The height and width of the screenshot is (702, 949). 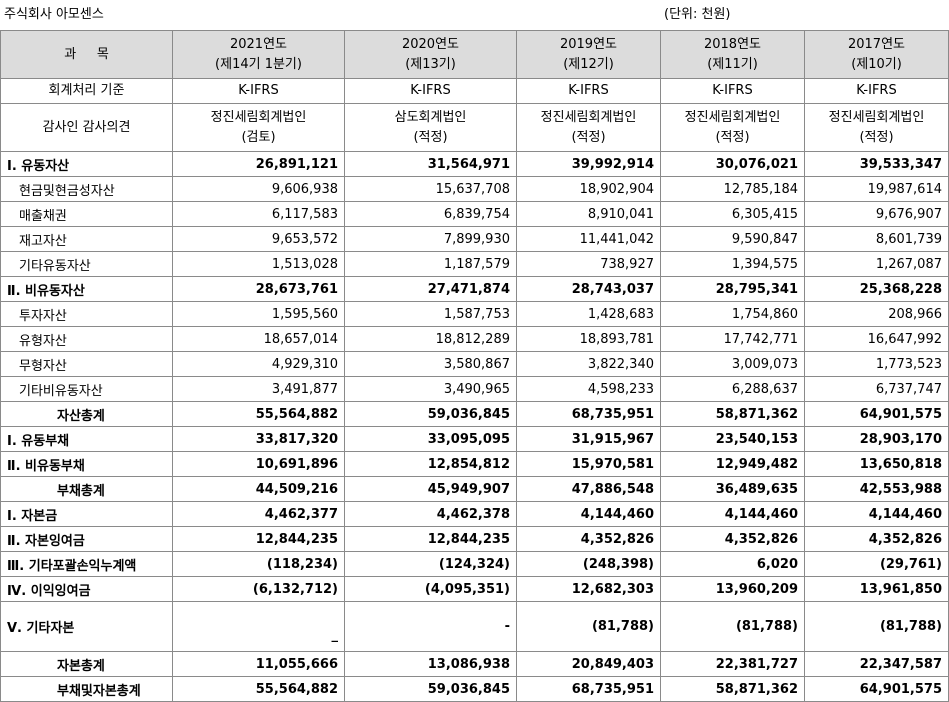 I want to click on value-cell: 1,513,028, so click(x=258, y=264).